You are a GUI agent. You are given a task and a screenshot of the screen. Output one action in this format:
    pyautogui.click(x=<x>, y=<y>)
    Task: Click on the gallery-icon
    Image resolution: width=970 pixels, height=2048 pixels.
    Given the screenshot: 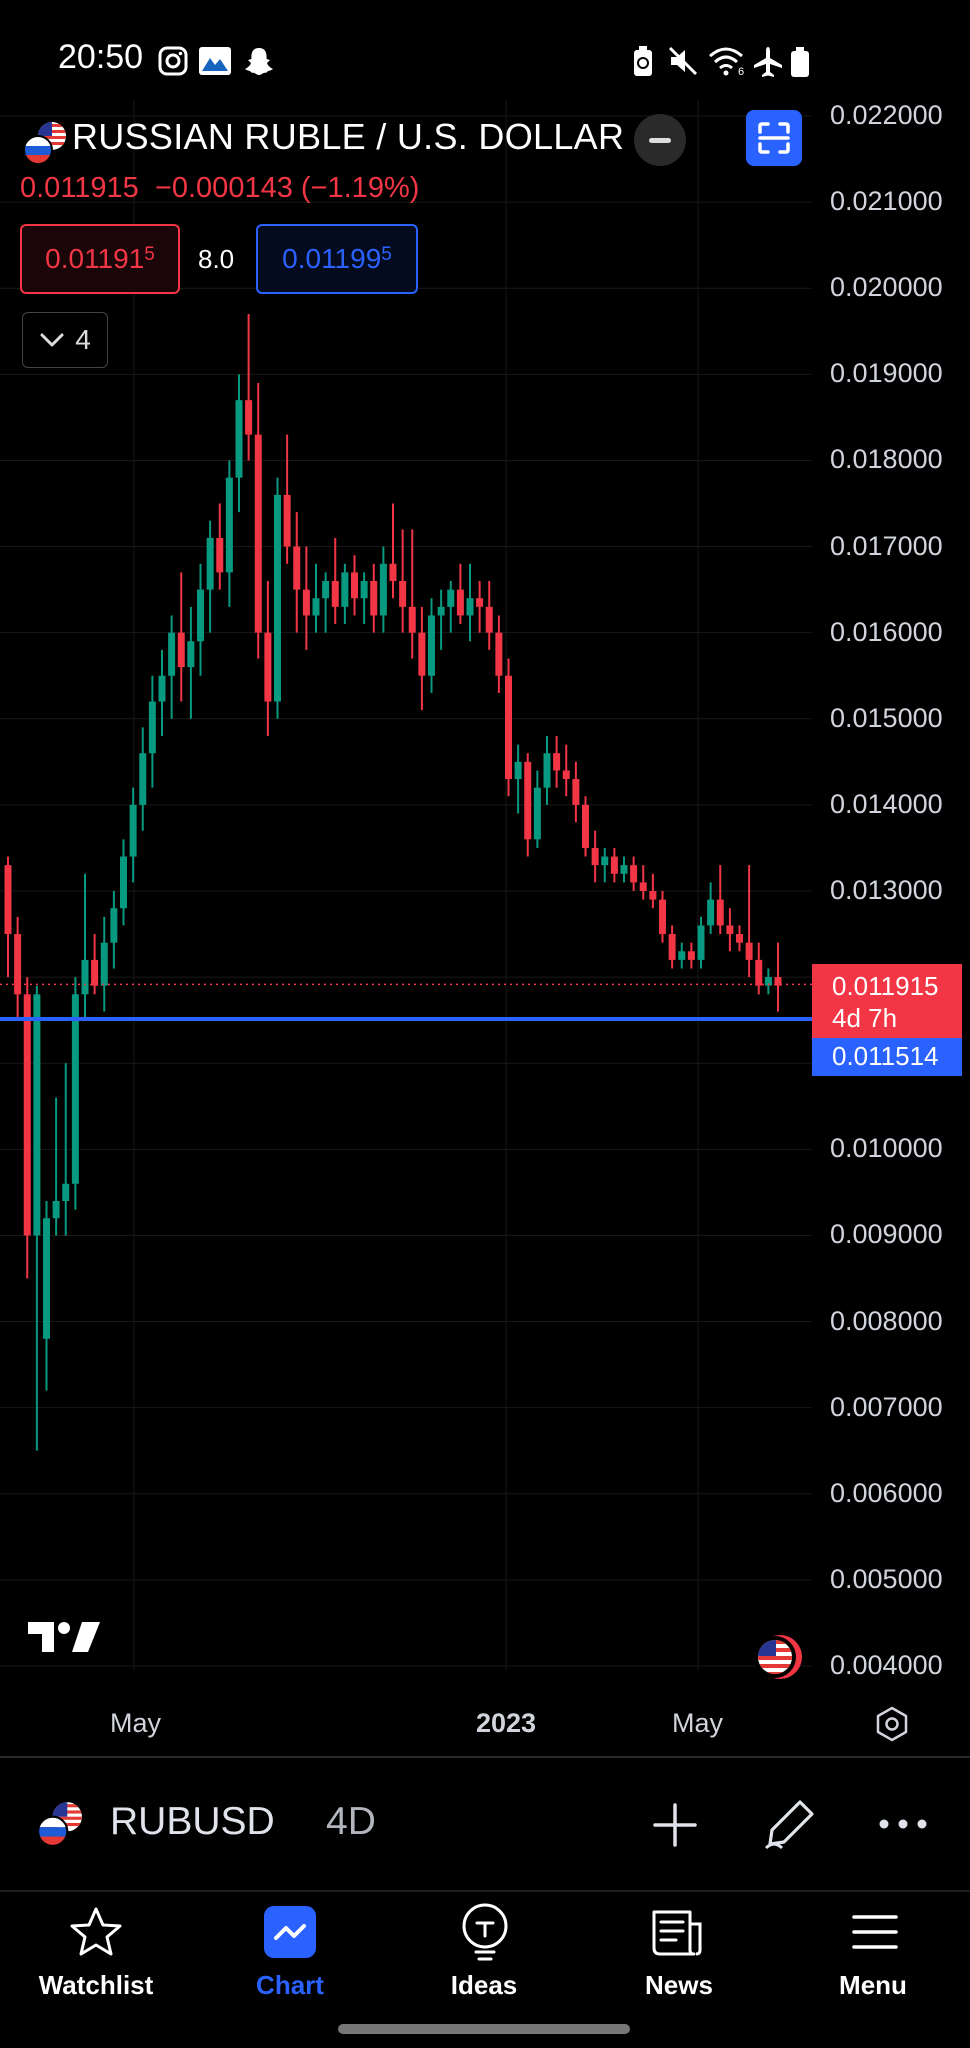 What is the action you would take?
    pyautogui.click(x=215, y=61)
    